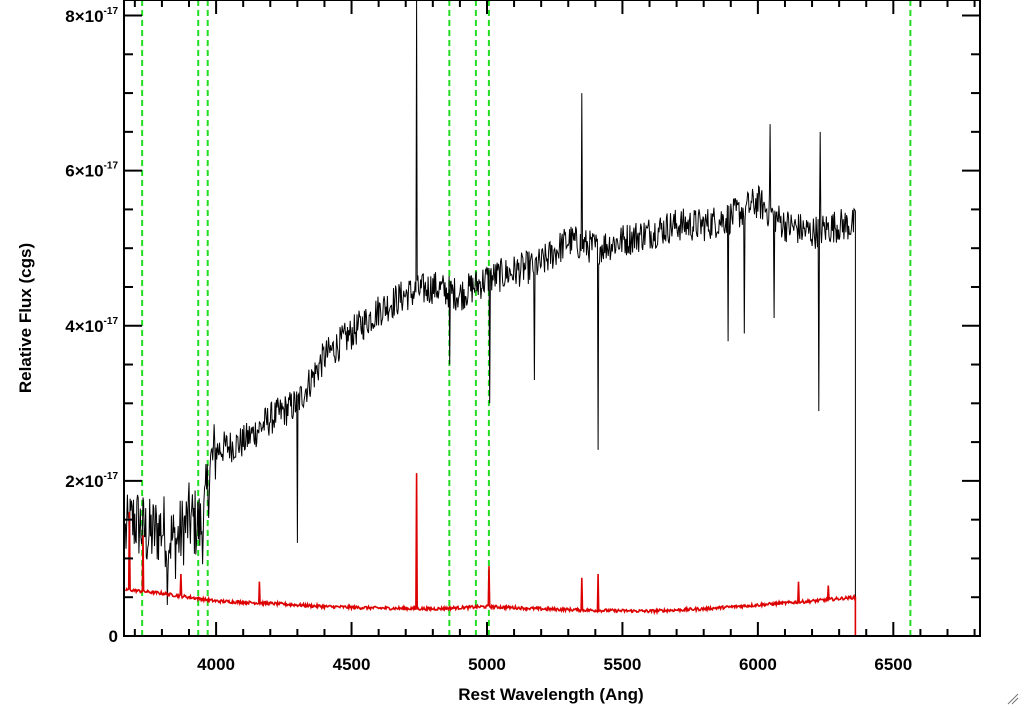  Describe the element at coordinates (216, 664) in the screenshot. I see `x-tick-label: 4000` at that location.